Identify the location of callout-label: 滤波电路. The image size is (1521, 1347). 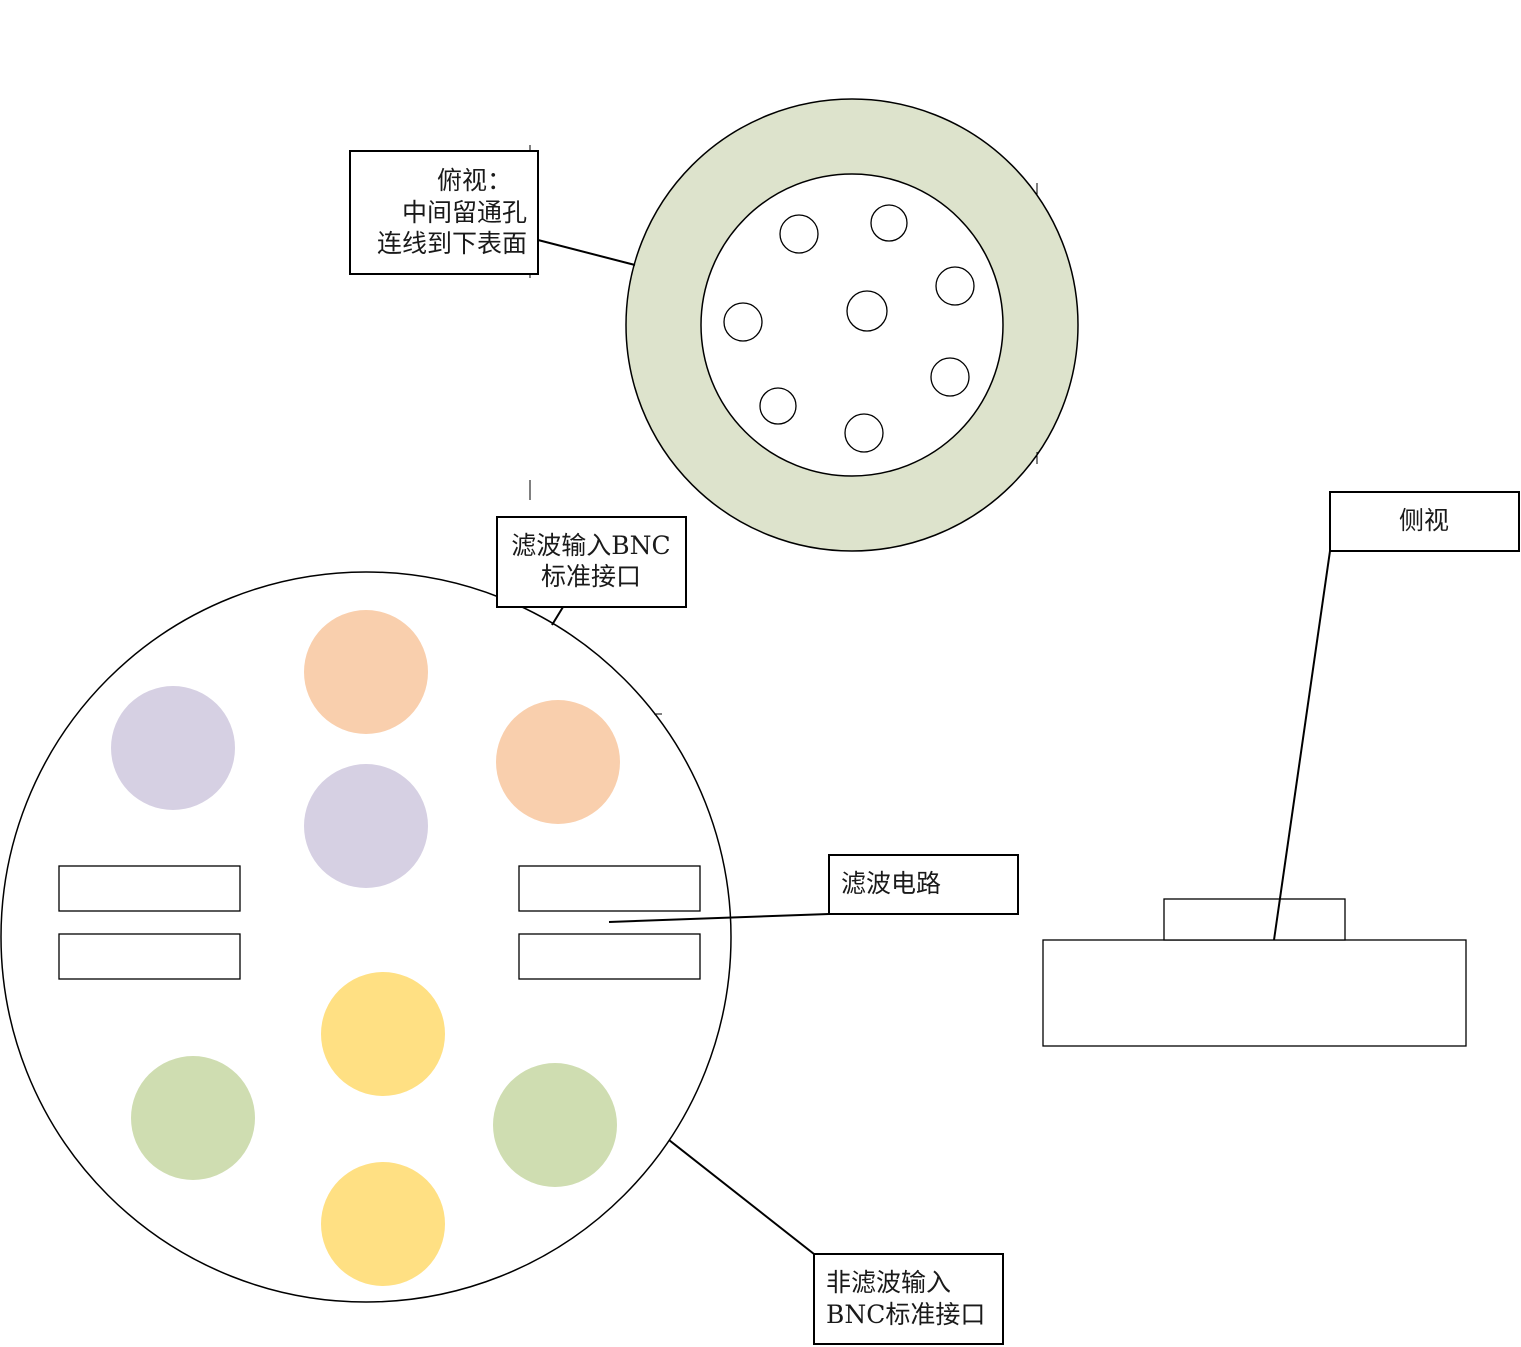
(891, 883).